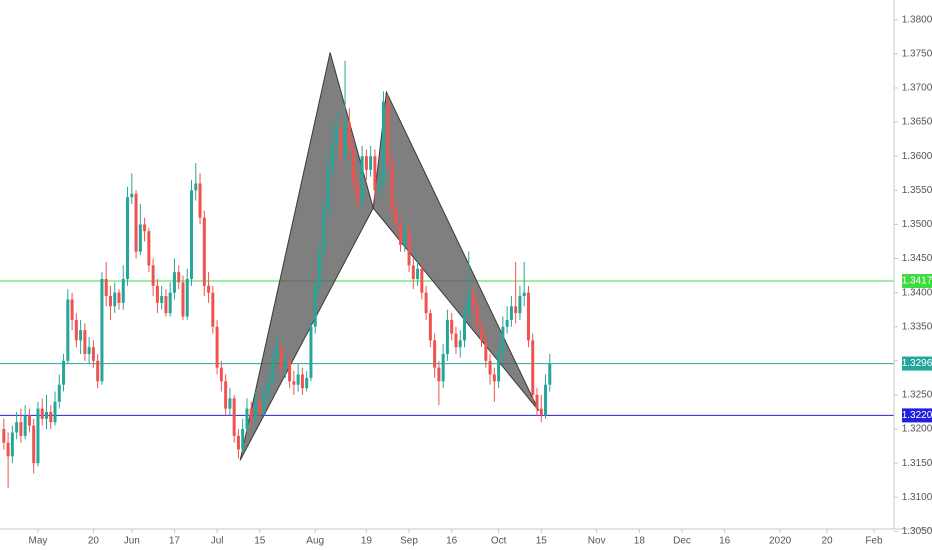 This screenshot has height=550, width=932. What do you see at coordinates (640, 541) in the screenshot?
I see `x-tick-label: 18` at bounding box center [640, 541].